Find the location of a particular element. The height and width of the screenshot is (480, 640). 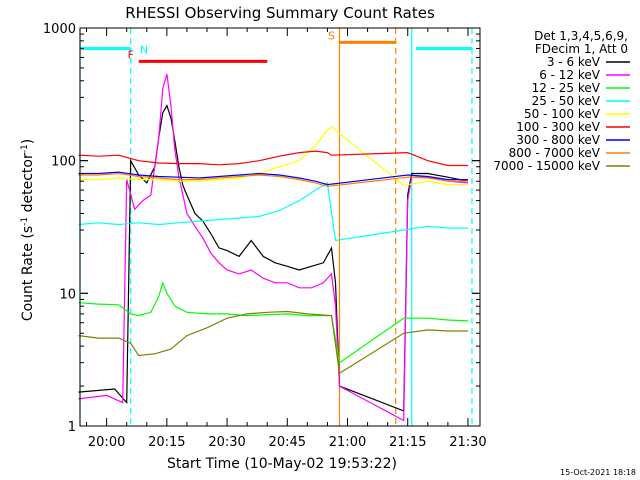

y-axis-label-text: detector is located at coordinates (28, 185).